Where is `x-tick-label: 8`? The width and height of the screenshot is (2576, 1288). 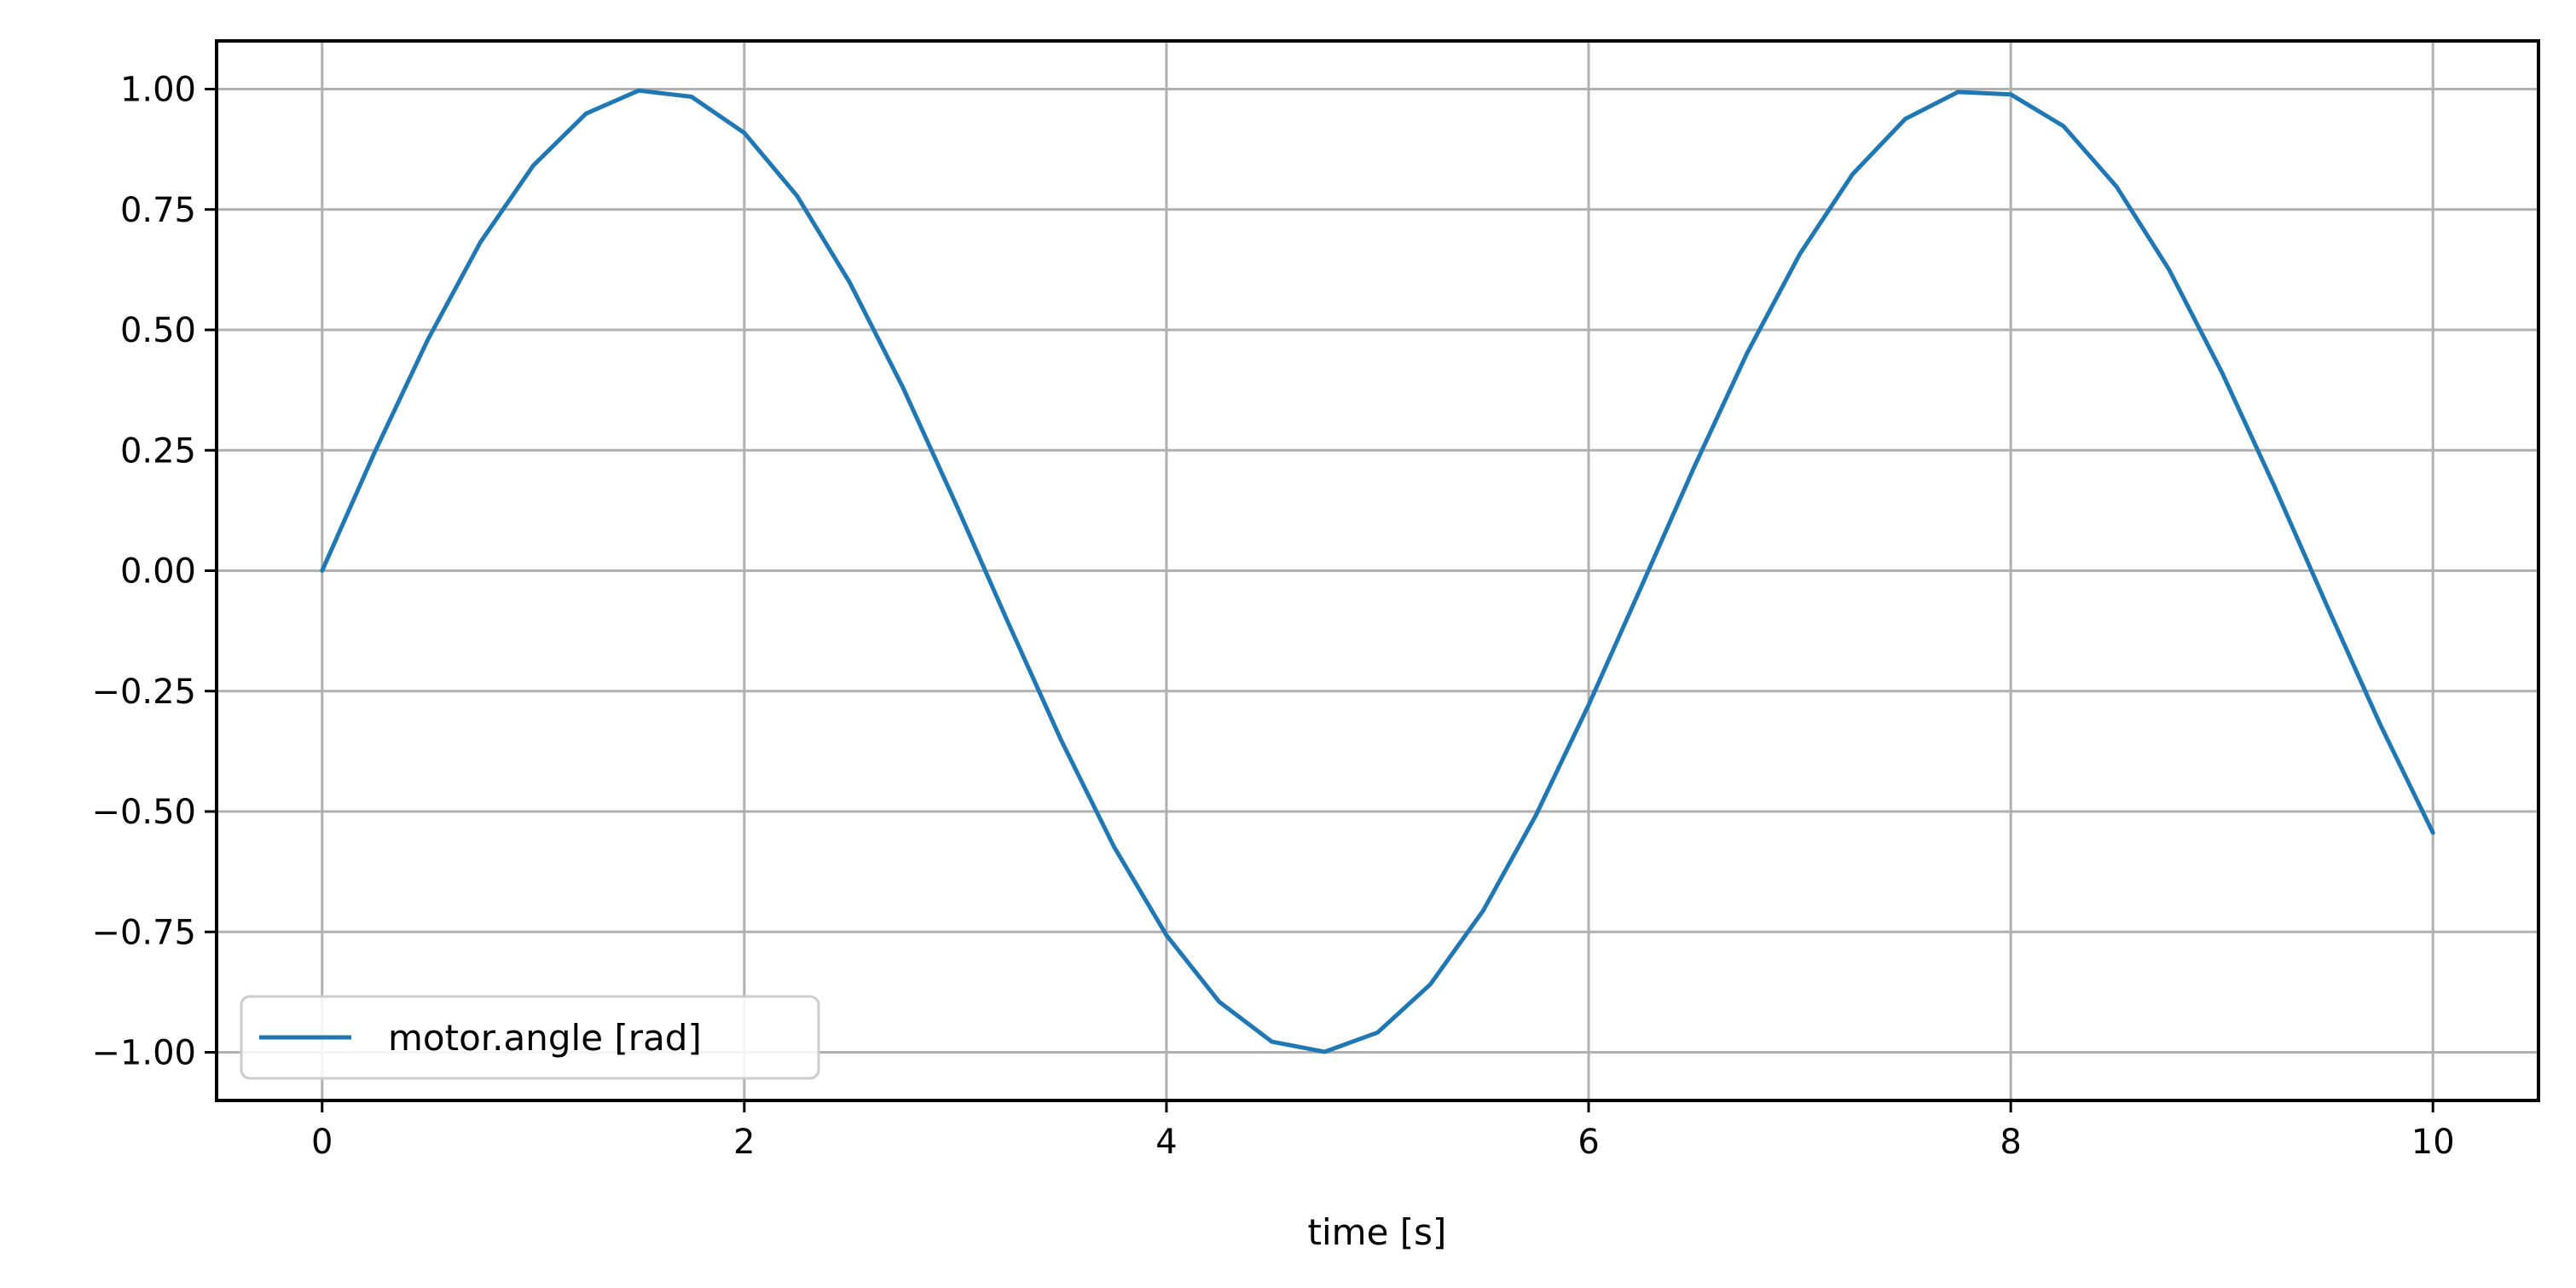 x-tick-label: 8 is located at coordinates (2011, 1142).